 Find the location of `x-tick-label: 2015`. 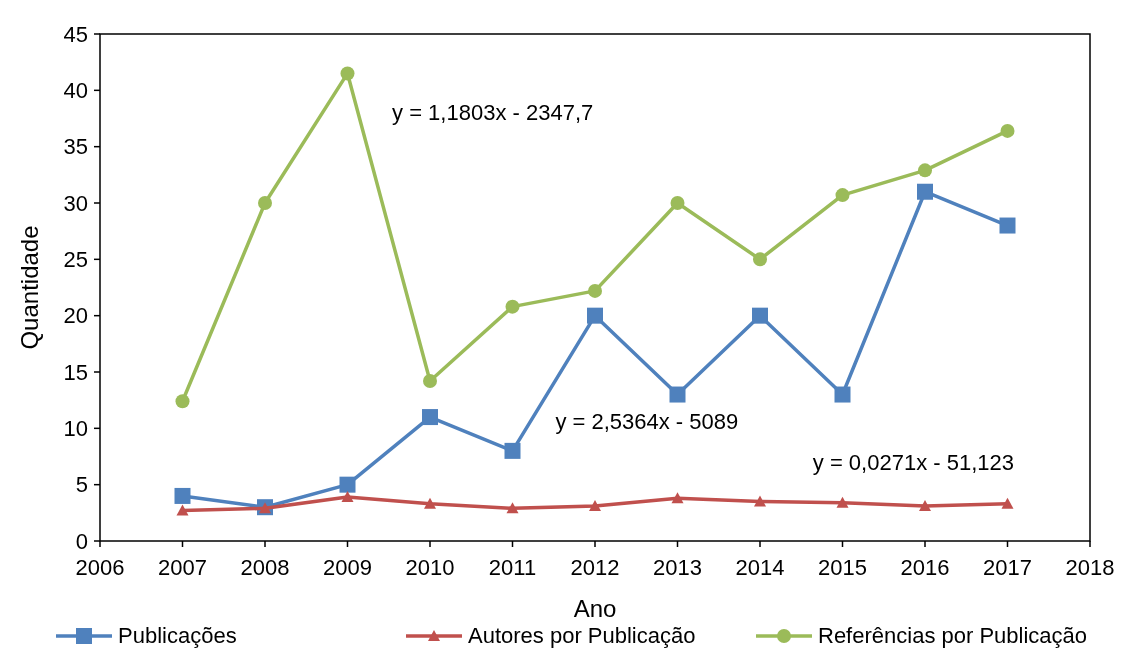

x-tick-label: 2015 is located at coordinates (842, 567).